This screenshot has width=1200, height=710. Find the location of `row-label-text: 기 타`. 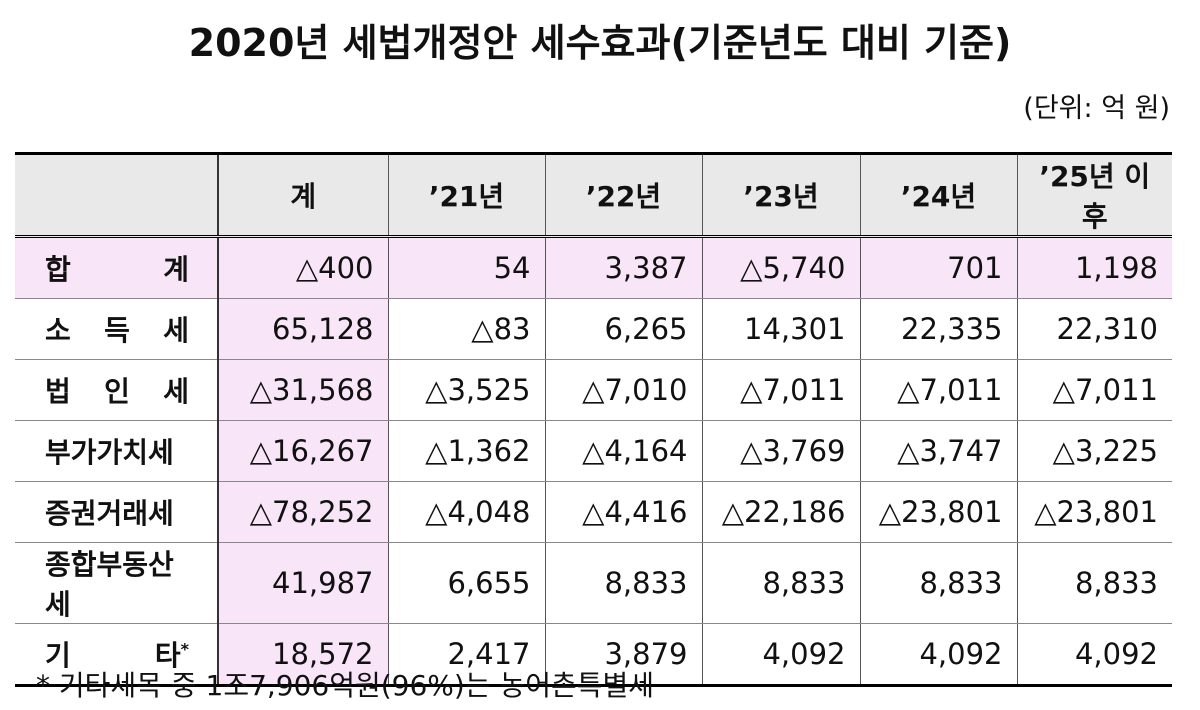

row-label-text: 기 타 is located at coordinates (113, 655).